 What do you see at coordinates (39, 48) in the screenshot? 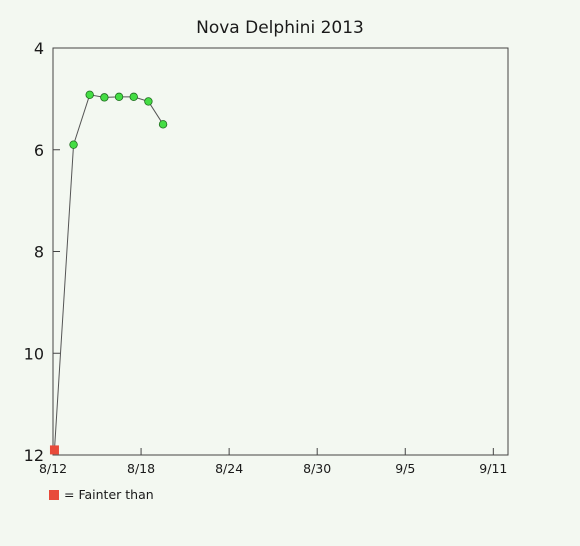
I see `y-tick-label: 4` at bounding box center [39, 48].